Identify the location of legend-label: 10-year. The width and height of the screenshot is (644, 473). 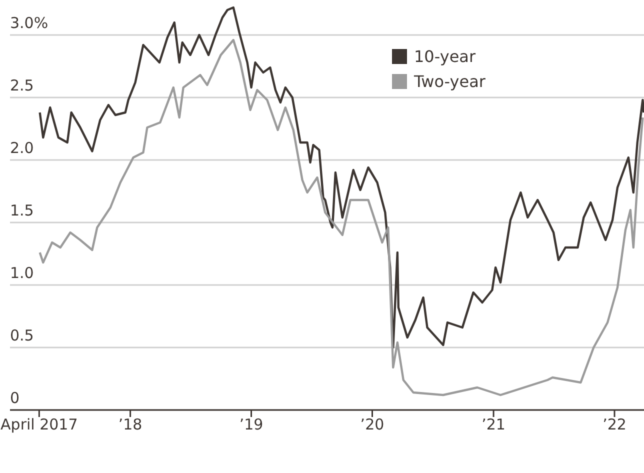
(445, 57).